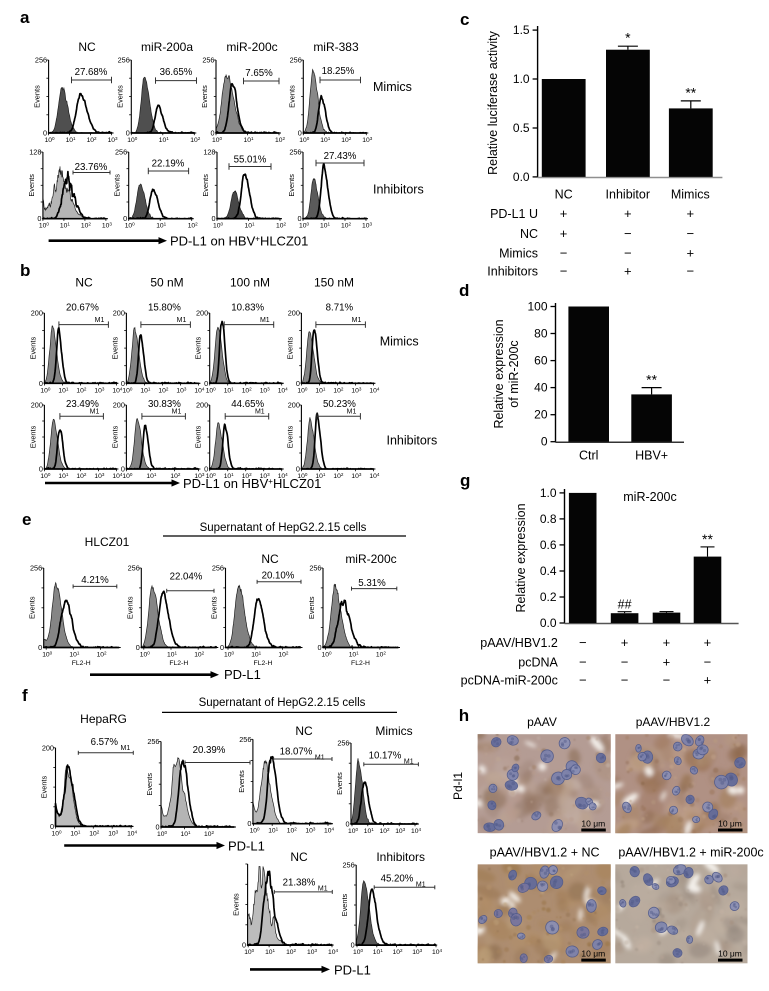 The height and width of the screenshot is (991, 769). I want to click on svg-text: d, so click(464, 290).